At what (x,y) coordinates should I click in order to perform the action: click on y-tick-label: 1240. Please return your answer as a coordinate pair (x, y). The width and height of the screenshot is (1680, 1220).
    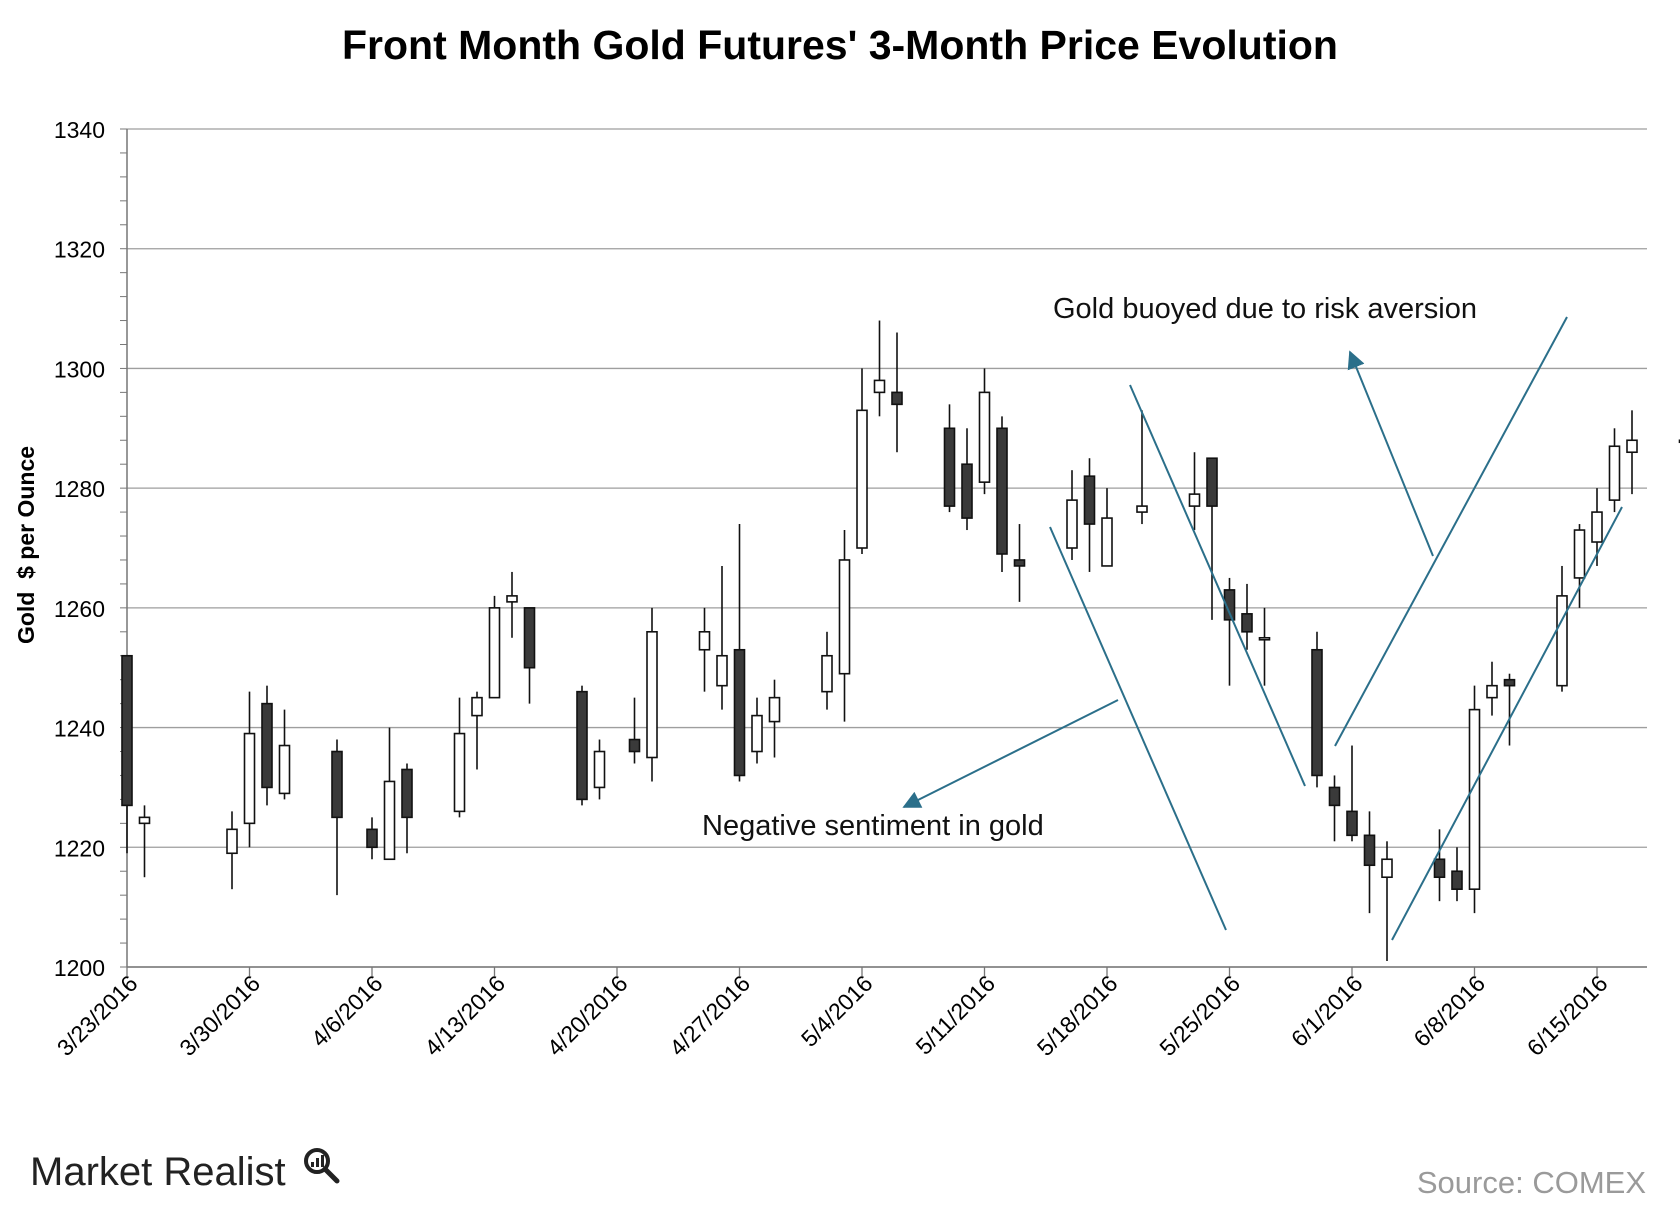
    Looking at the image, I should click on (79, 729).